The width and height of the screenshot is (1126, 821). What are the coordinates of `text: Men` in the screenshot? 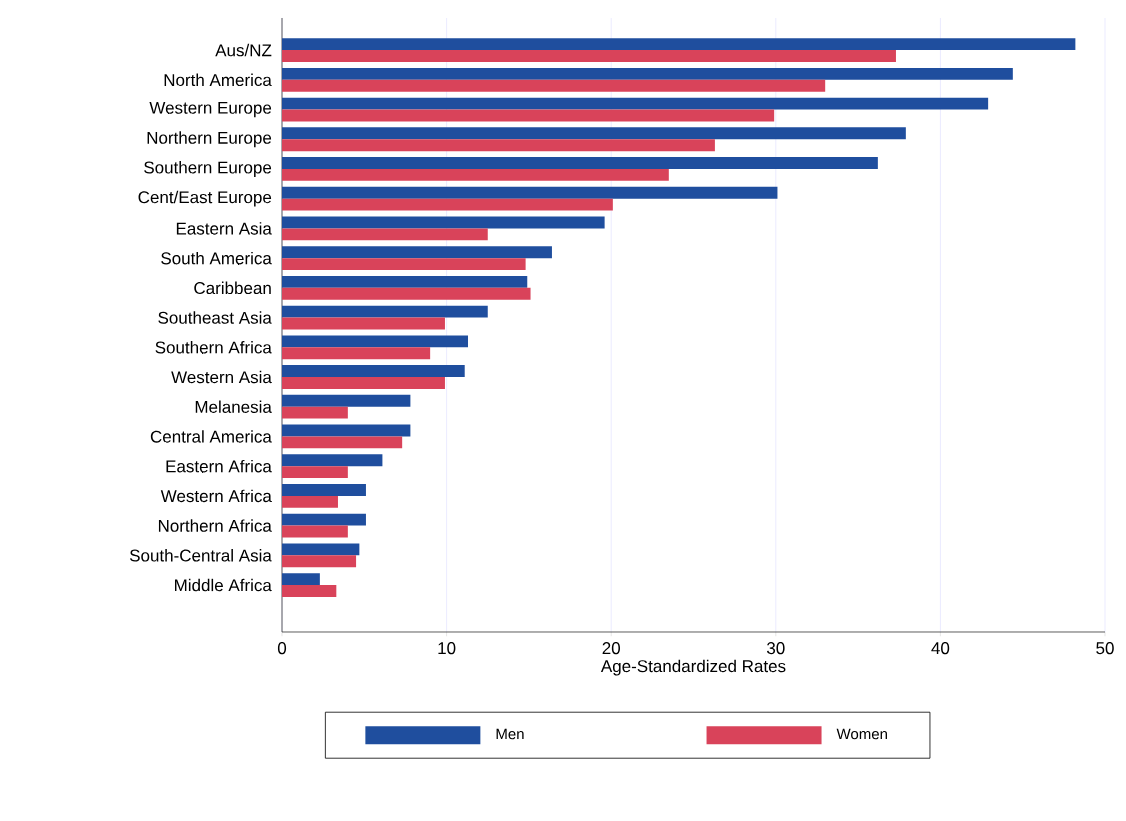 It's located at (510, 734).